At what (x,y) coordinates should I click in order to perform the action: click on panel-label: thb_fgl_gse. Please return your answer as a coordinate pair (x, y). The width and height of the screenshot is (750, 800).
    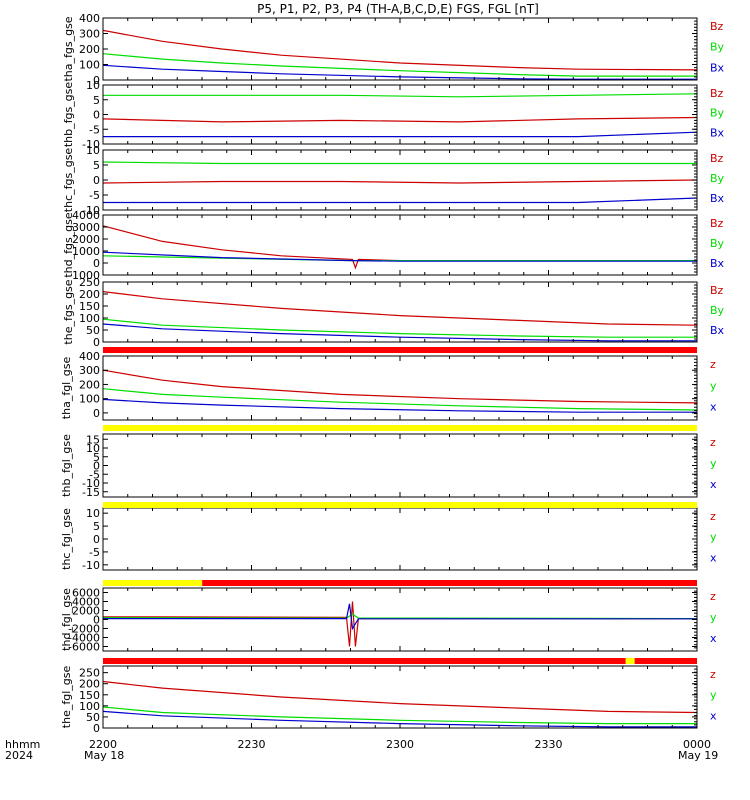
    Looking at the image, I should click on (66, 465).